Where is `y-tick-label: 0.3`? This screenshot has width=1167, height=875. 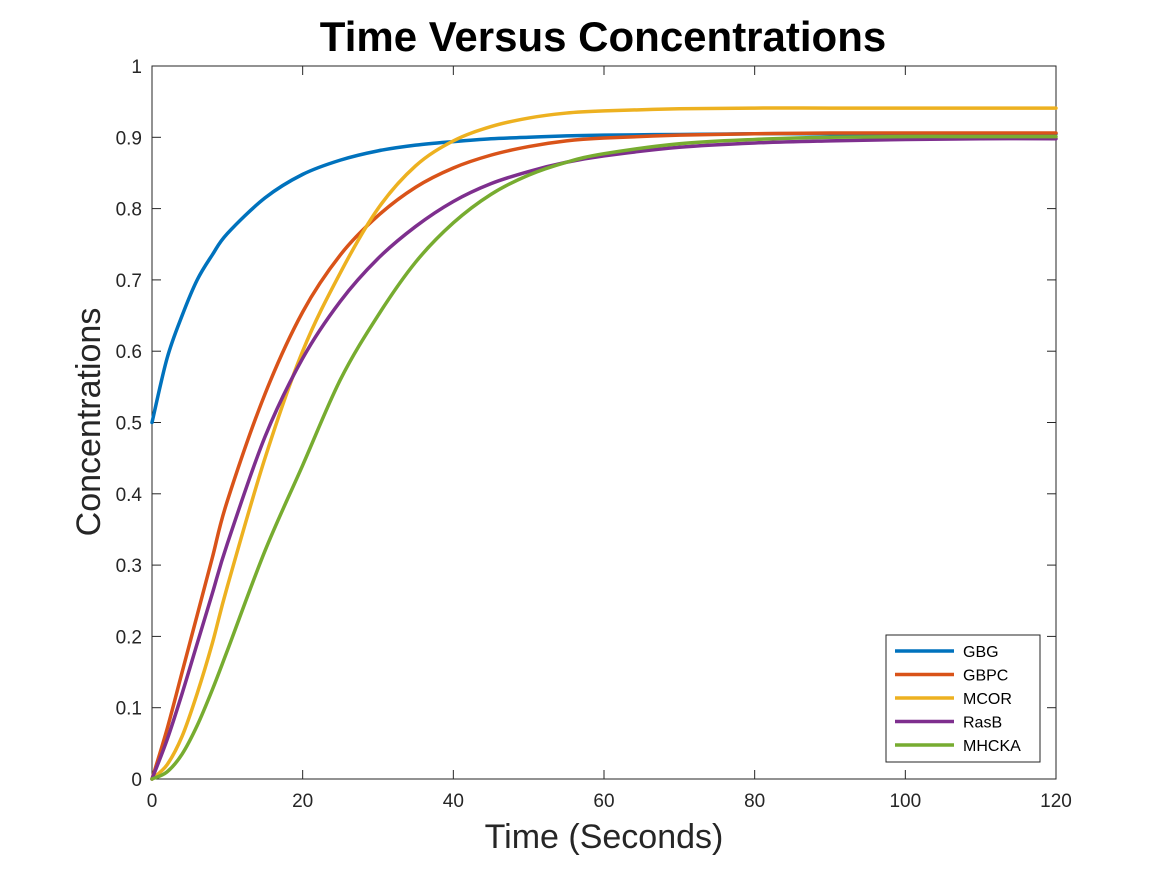
y-tick-label: 0.3 is located at coordinates (129, 566).